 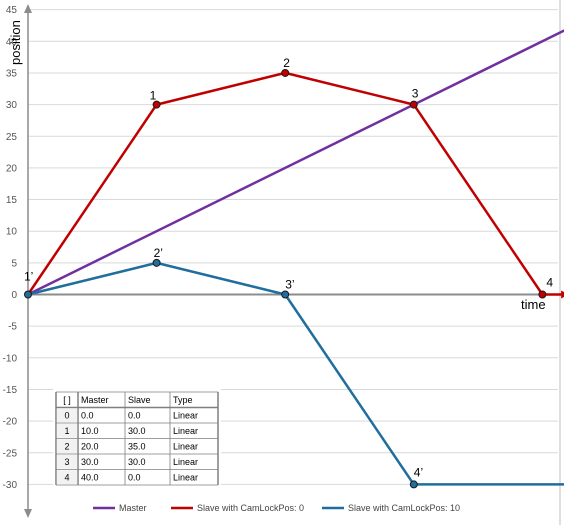 What do you see at coordinates (28, 513) in the screenshot?
I see `y-axis-arrow-down` at bounding box center [28, 513].